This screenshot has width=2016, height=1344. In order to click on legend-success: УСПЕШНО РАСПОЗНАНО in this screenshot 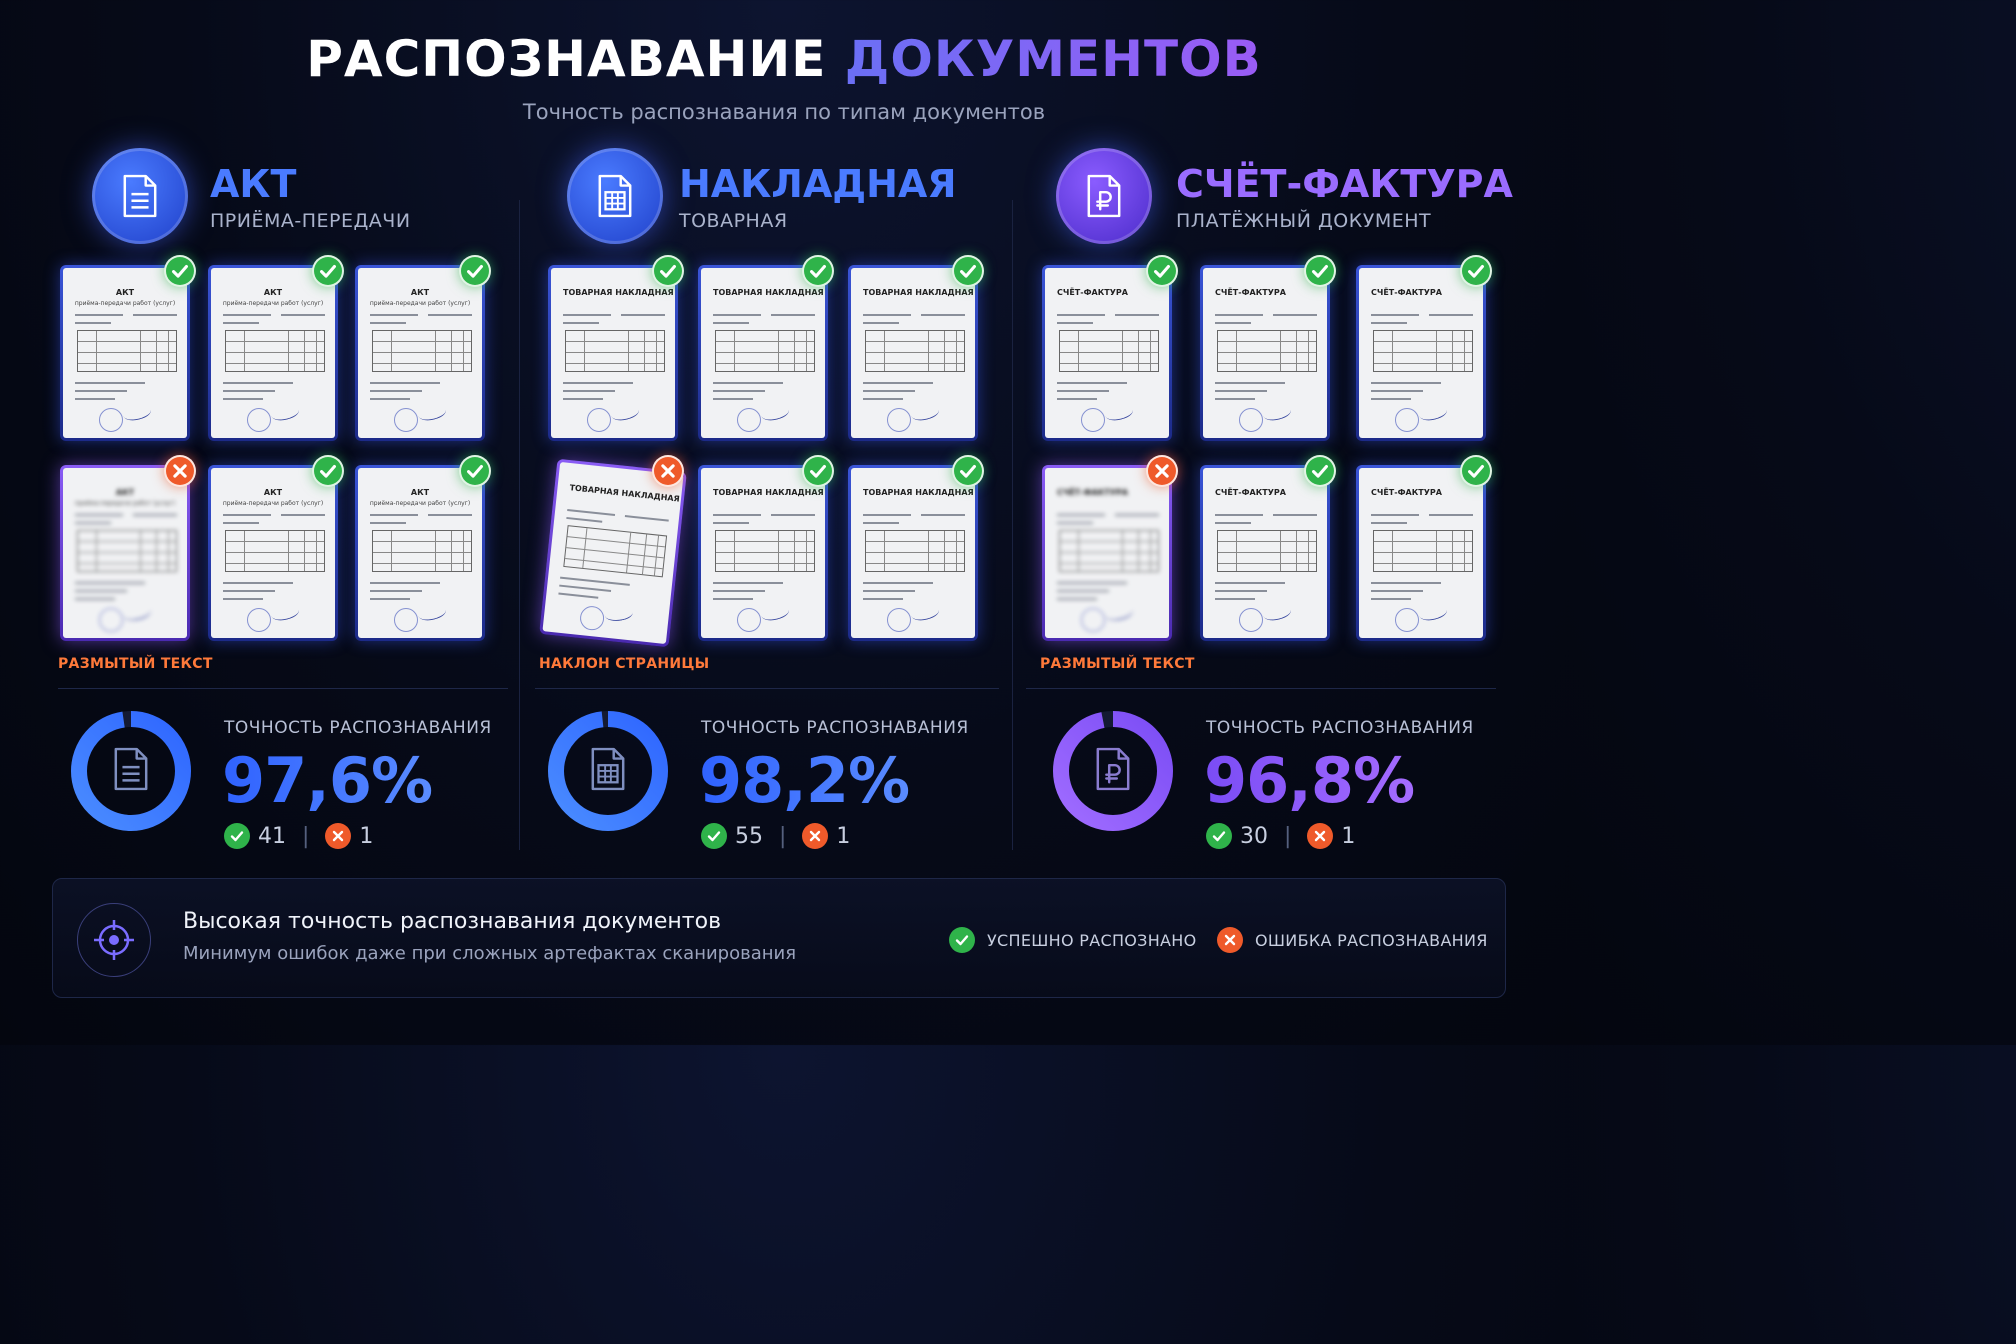, I will do `click(1073, 940)`.